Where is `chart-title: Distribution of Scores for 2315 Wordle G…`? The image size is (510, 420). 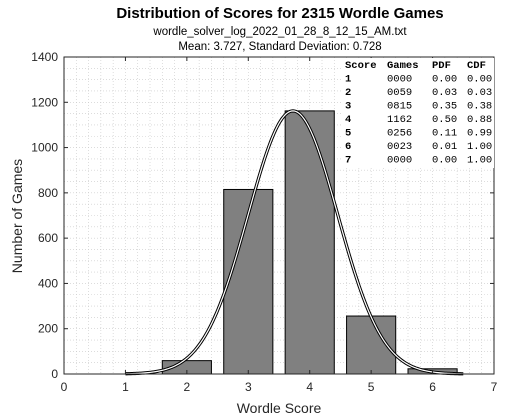
chart-title: Distribution of Scores for 2315 Wordle G… is located at coordinates (279, 13).